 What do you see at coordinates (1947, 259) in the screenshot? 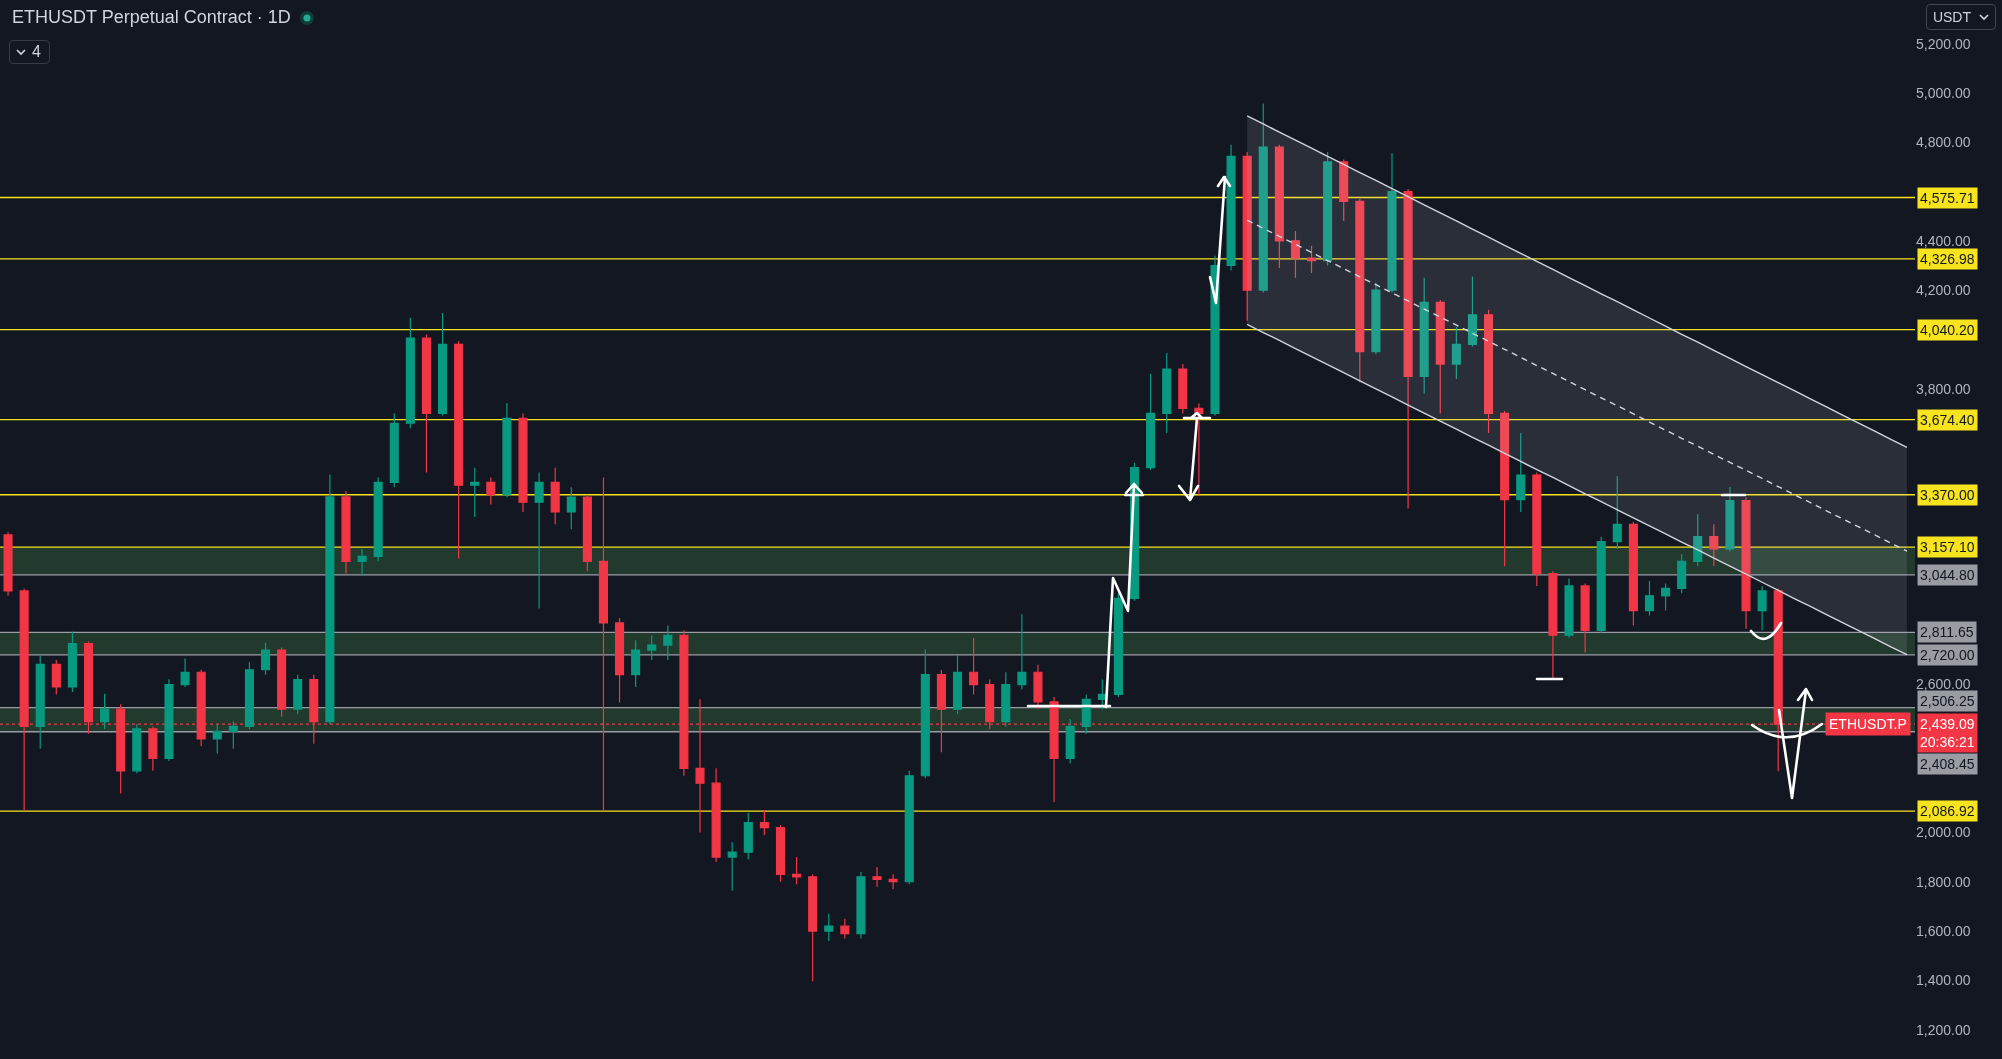
I see `ref-line-label: 4,326.98` at bounding box center [1947, 259].